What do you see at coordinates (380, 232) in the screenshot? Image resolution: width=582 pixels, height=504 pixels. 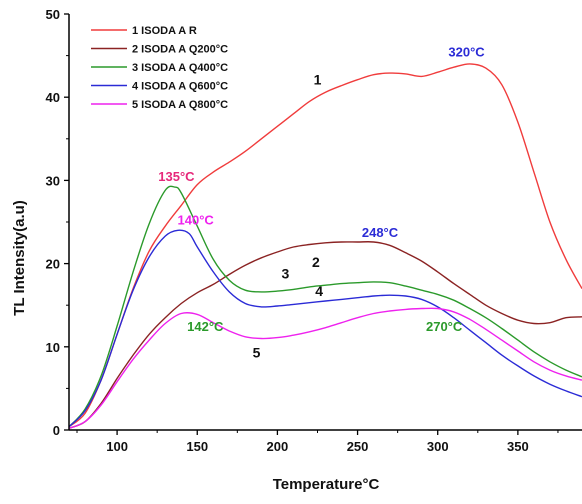 I see `peak-annotation: 248°C` at bounding box center [380, 232].